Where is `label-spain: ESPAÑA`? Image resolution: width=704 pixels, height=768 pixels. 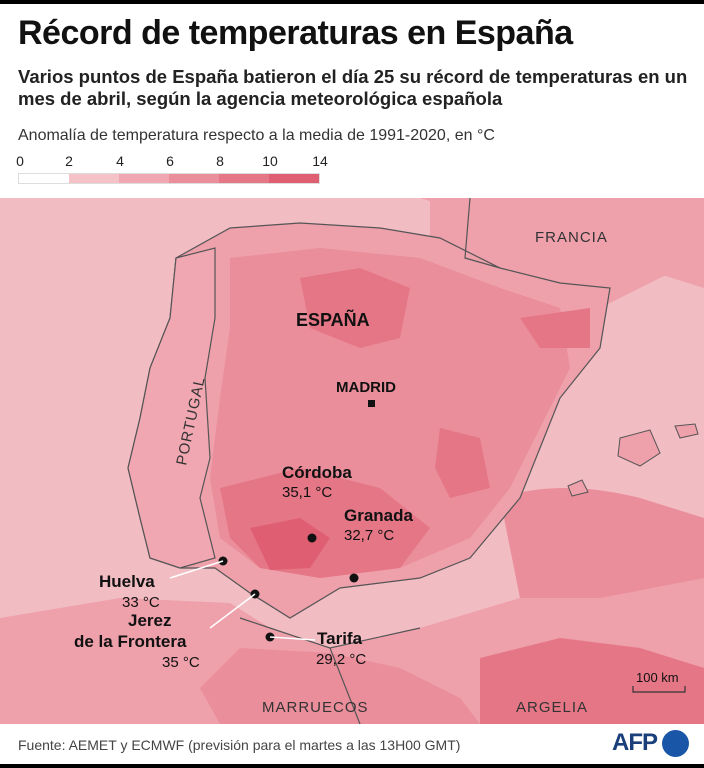
label-spain: ESPAÑA is located at coordinates (333, 319).